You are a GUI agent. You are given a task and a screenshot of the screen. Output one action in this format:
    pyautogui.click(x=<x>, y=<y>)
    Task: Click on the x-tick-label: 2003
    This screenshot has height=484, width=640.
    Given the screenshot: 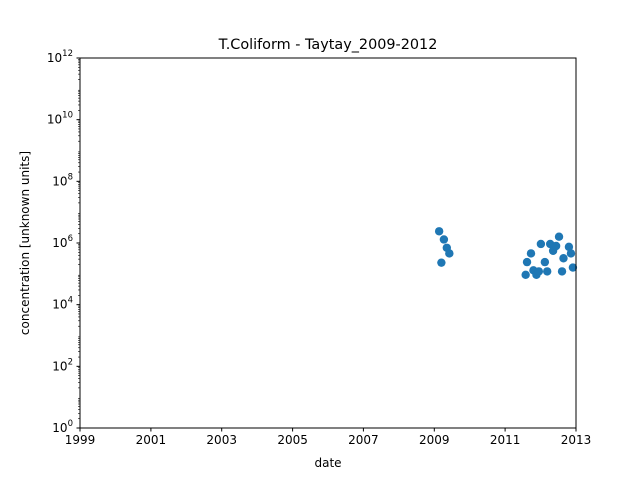 What is the action you would take?
    pyautogui.click(x=221, y=440)
    